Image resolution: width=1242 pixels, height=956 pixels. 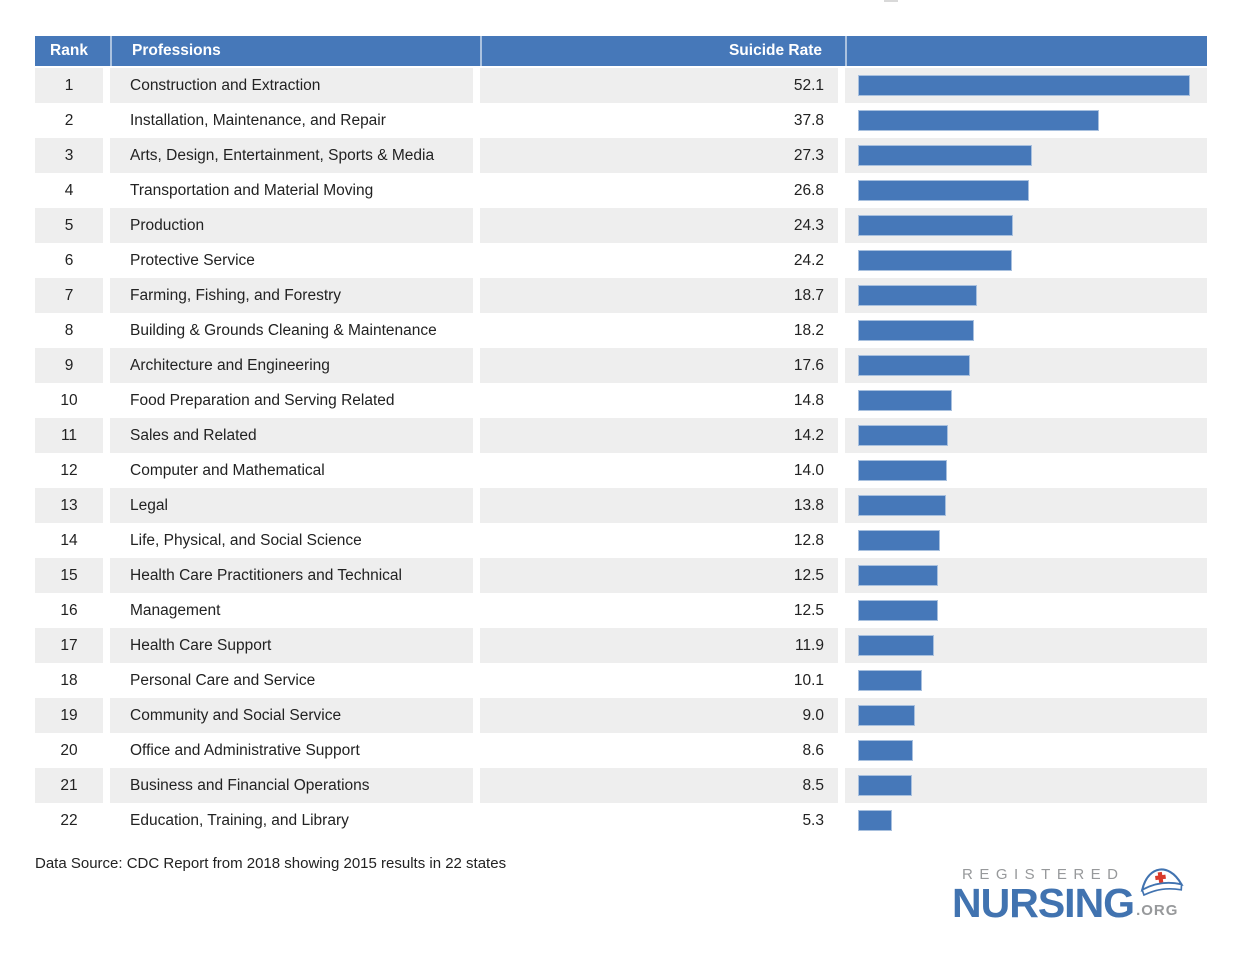 I want to click on rank-value: 18, so click(x=69, y=680).